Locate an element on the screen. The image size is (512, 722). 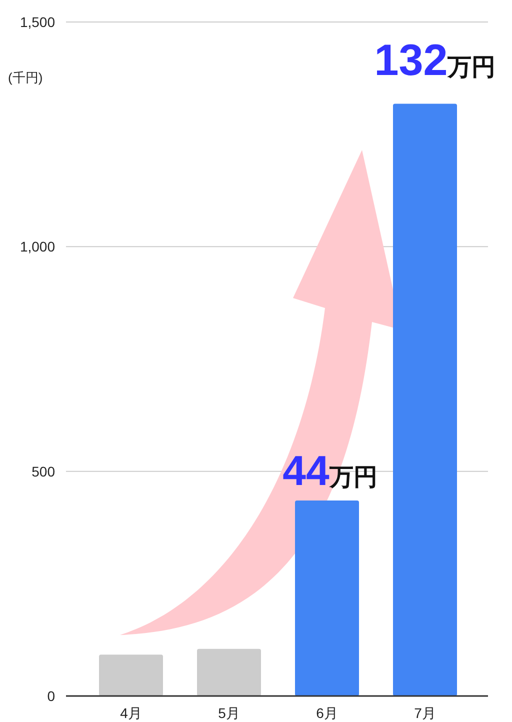
x-tick-label: 7月 is located at coordinates (425, 713).